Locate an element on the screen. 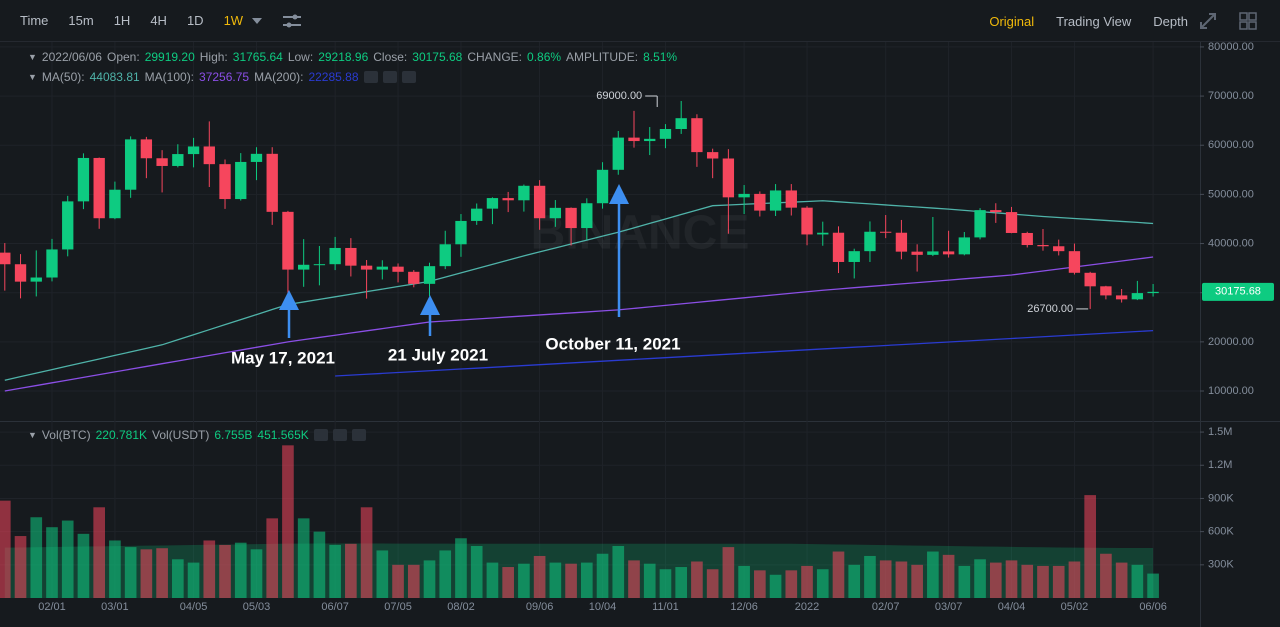  y-tick-label: 80000.00 is located at coordinates (1231, 47).